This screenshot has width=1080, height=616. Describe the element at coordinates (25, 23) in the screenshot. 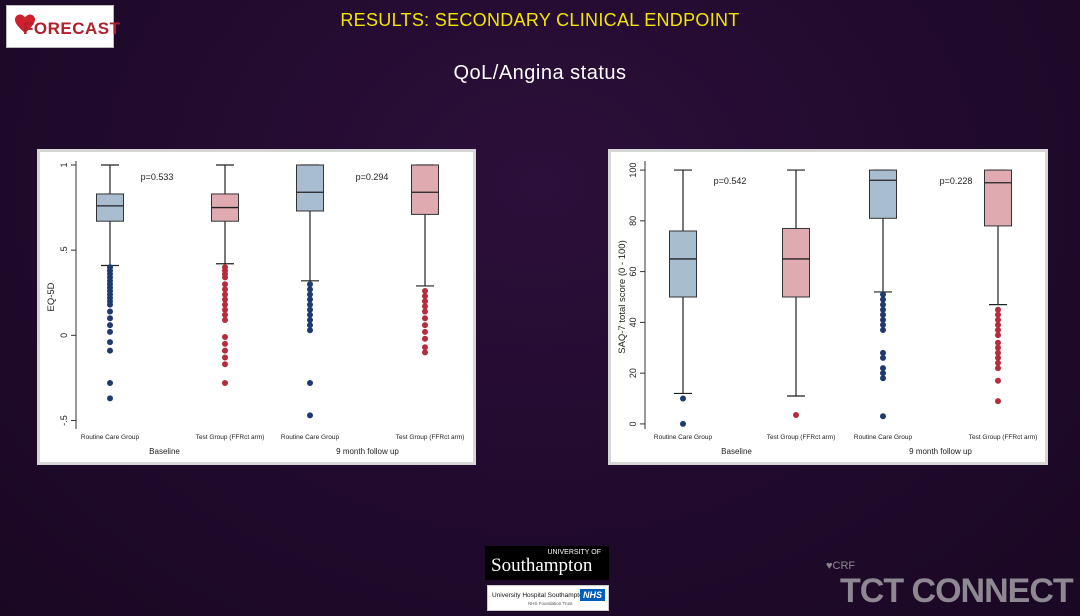

I see `heart-icon` at that location.